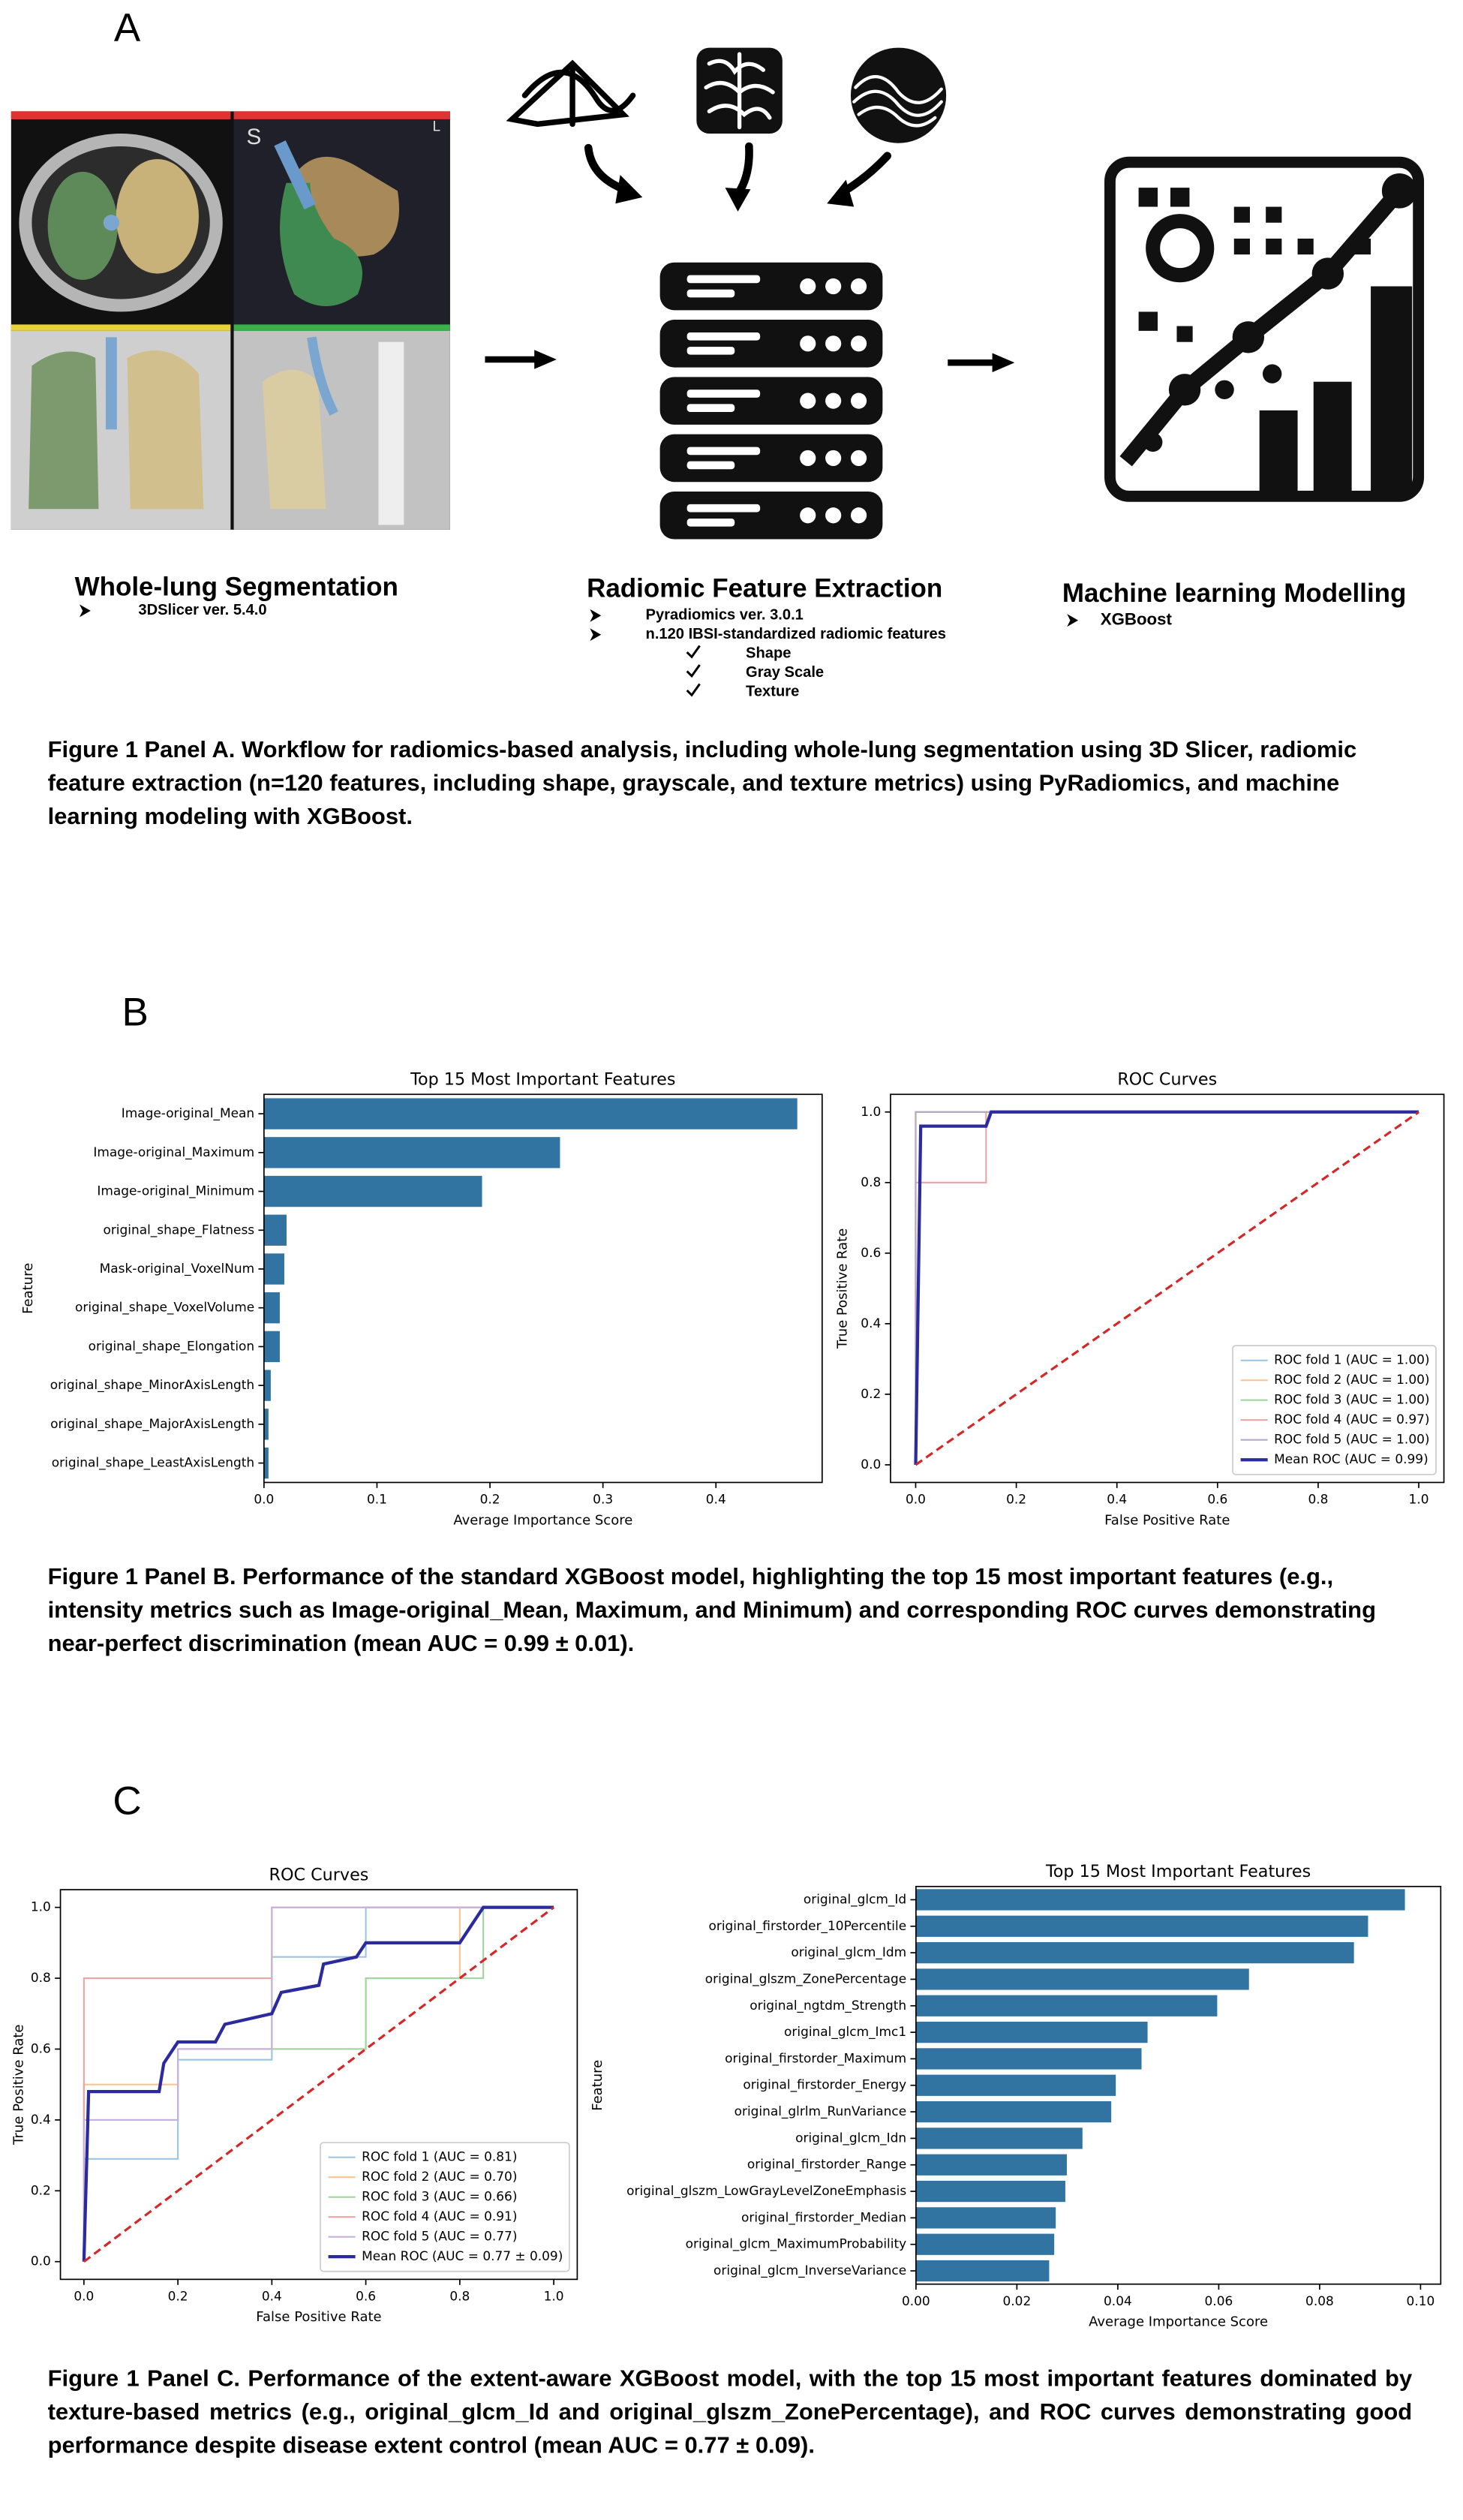  What do you see at coordinates (768, 653) in the screenshot?
I see `step-subitem: Shape` at bounding box center [768, 653].